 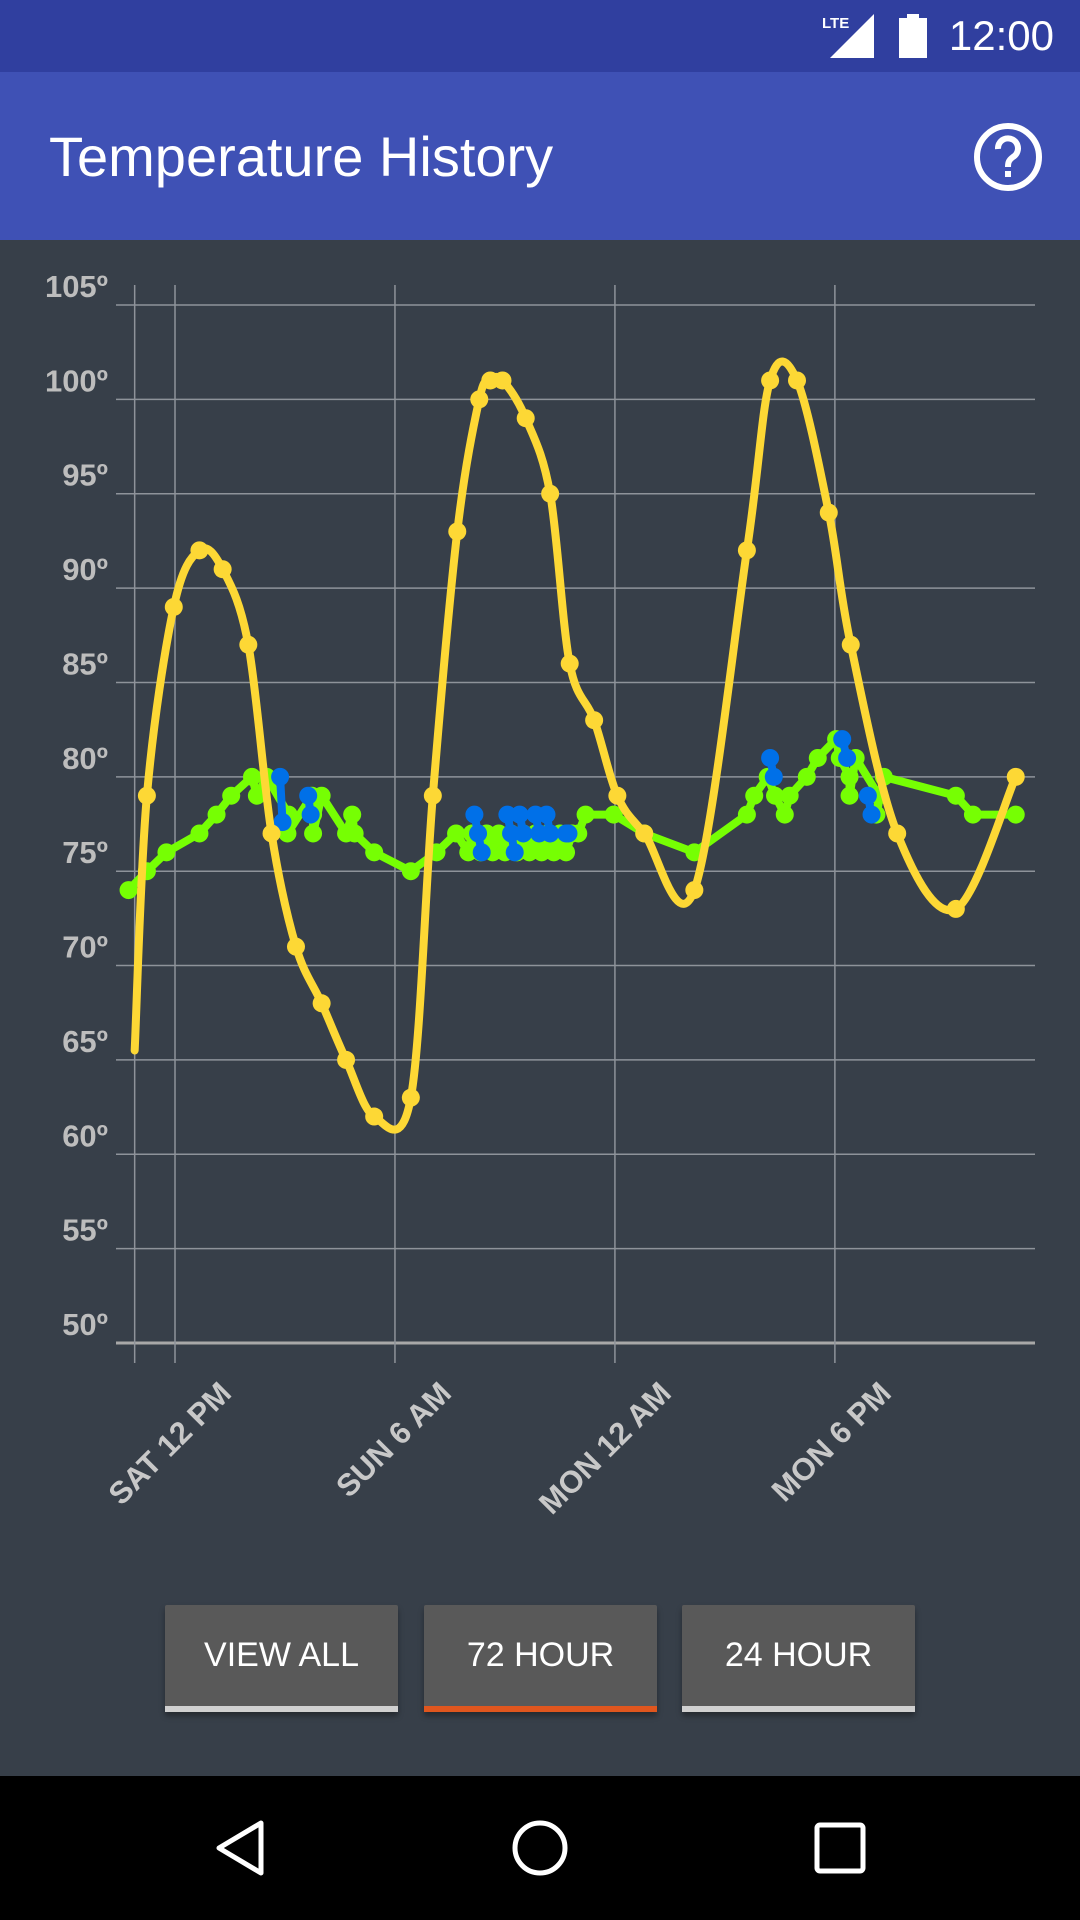 What do you see at coordinates (85, 852) in the screenshot?
I see `y-tick-label: 75º` at bounding box center [85, 852].